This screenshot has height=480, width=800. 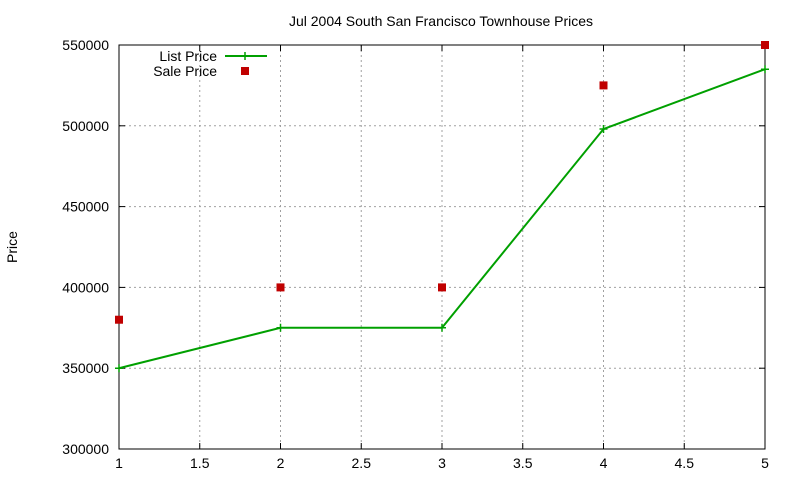 I want to click on legend: List Price Sale Price, so click(x=210, y=63).